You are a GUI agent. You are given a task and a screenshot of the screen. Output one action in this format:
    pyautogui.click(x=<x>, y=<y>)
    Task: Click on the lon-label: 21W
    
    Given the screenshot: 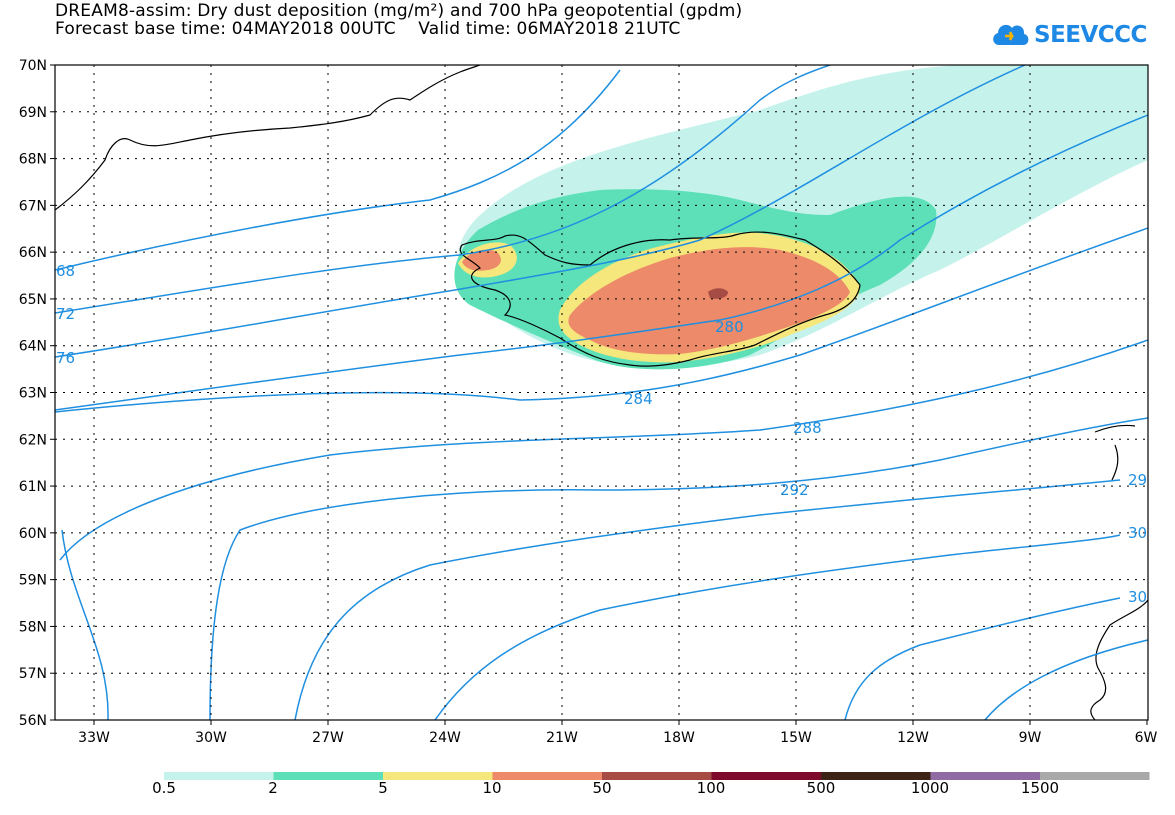 What is the action you would take?
    pyautogui.click(x=562, y=738)
    